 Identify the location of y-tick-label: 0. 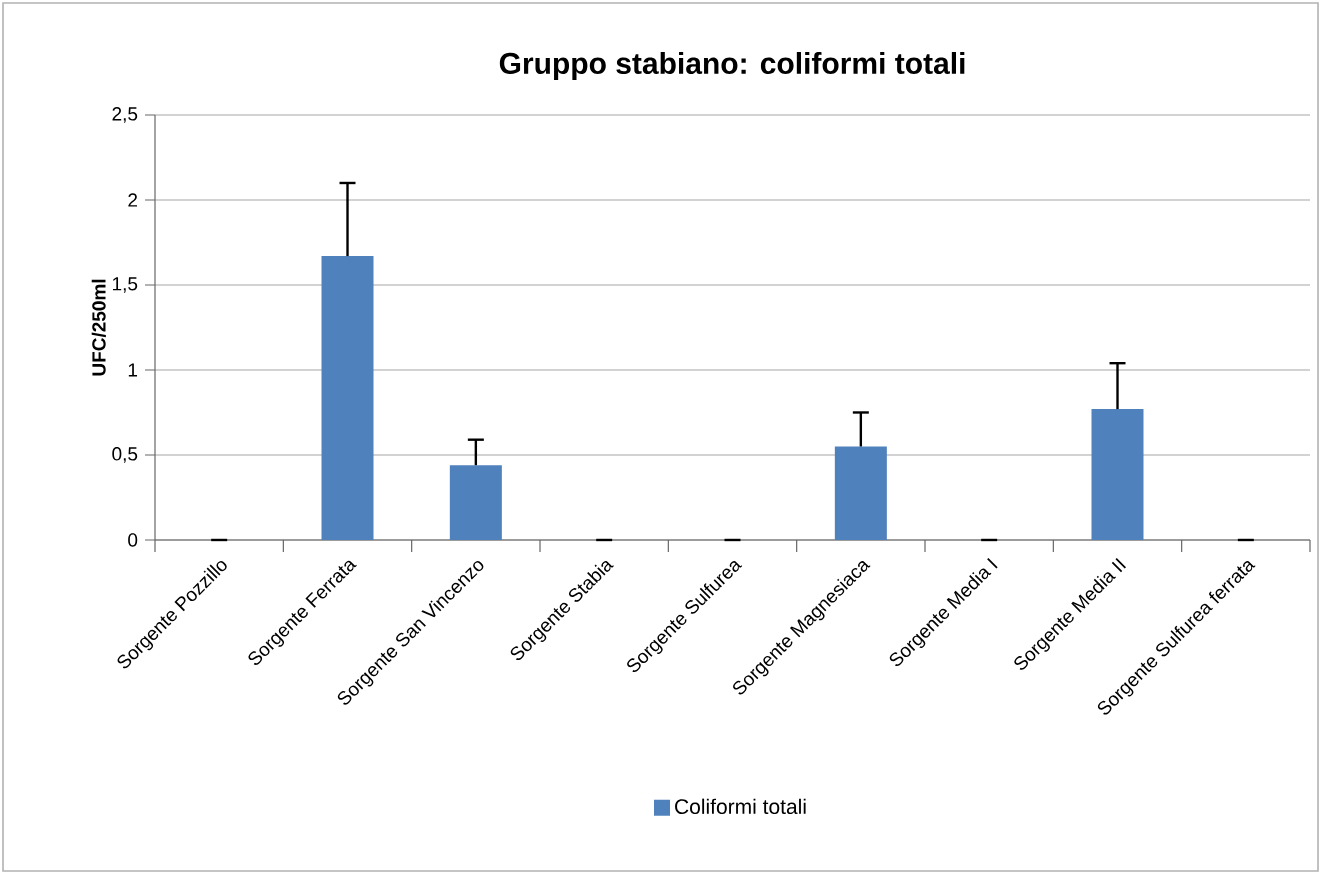
(133, 540).